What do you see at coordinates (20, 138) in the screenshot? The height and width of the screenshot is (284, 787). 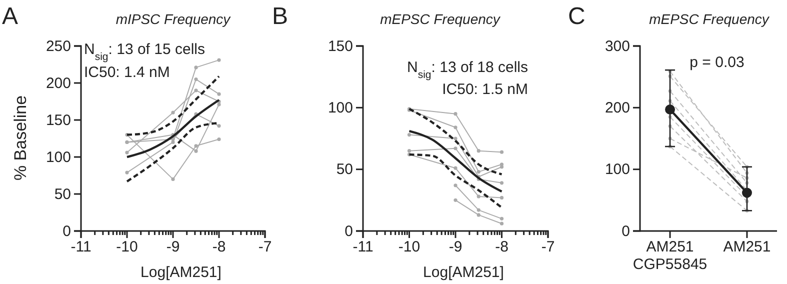 I see `y-axis-title: % Baseline` at bounding box center [20, 138].